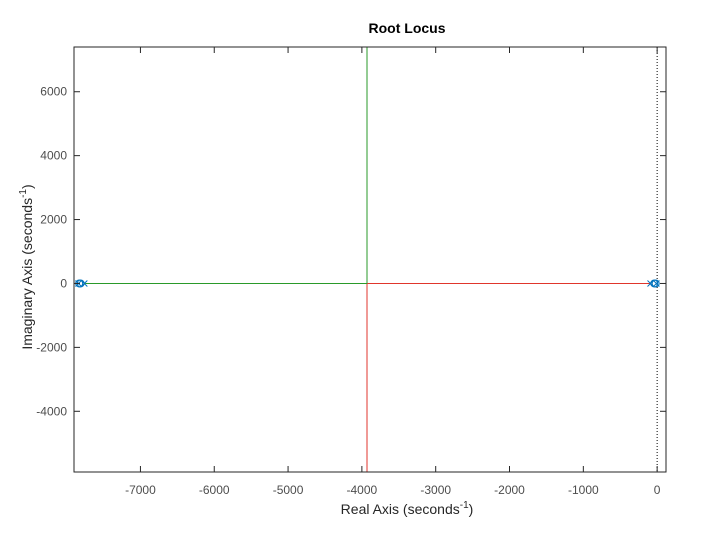  Describe the element at coordinates (214, 490) in the screenshot. I see `x-tick-label: -6000` at that location.